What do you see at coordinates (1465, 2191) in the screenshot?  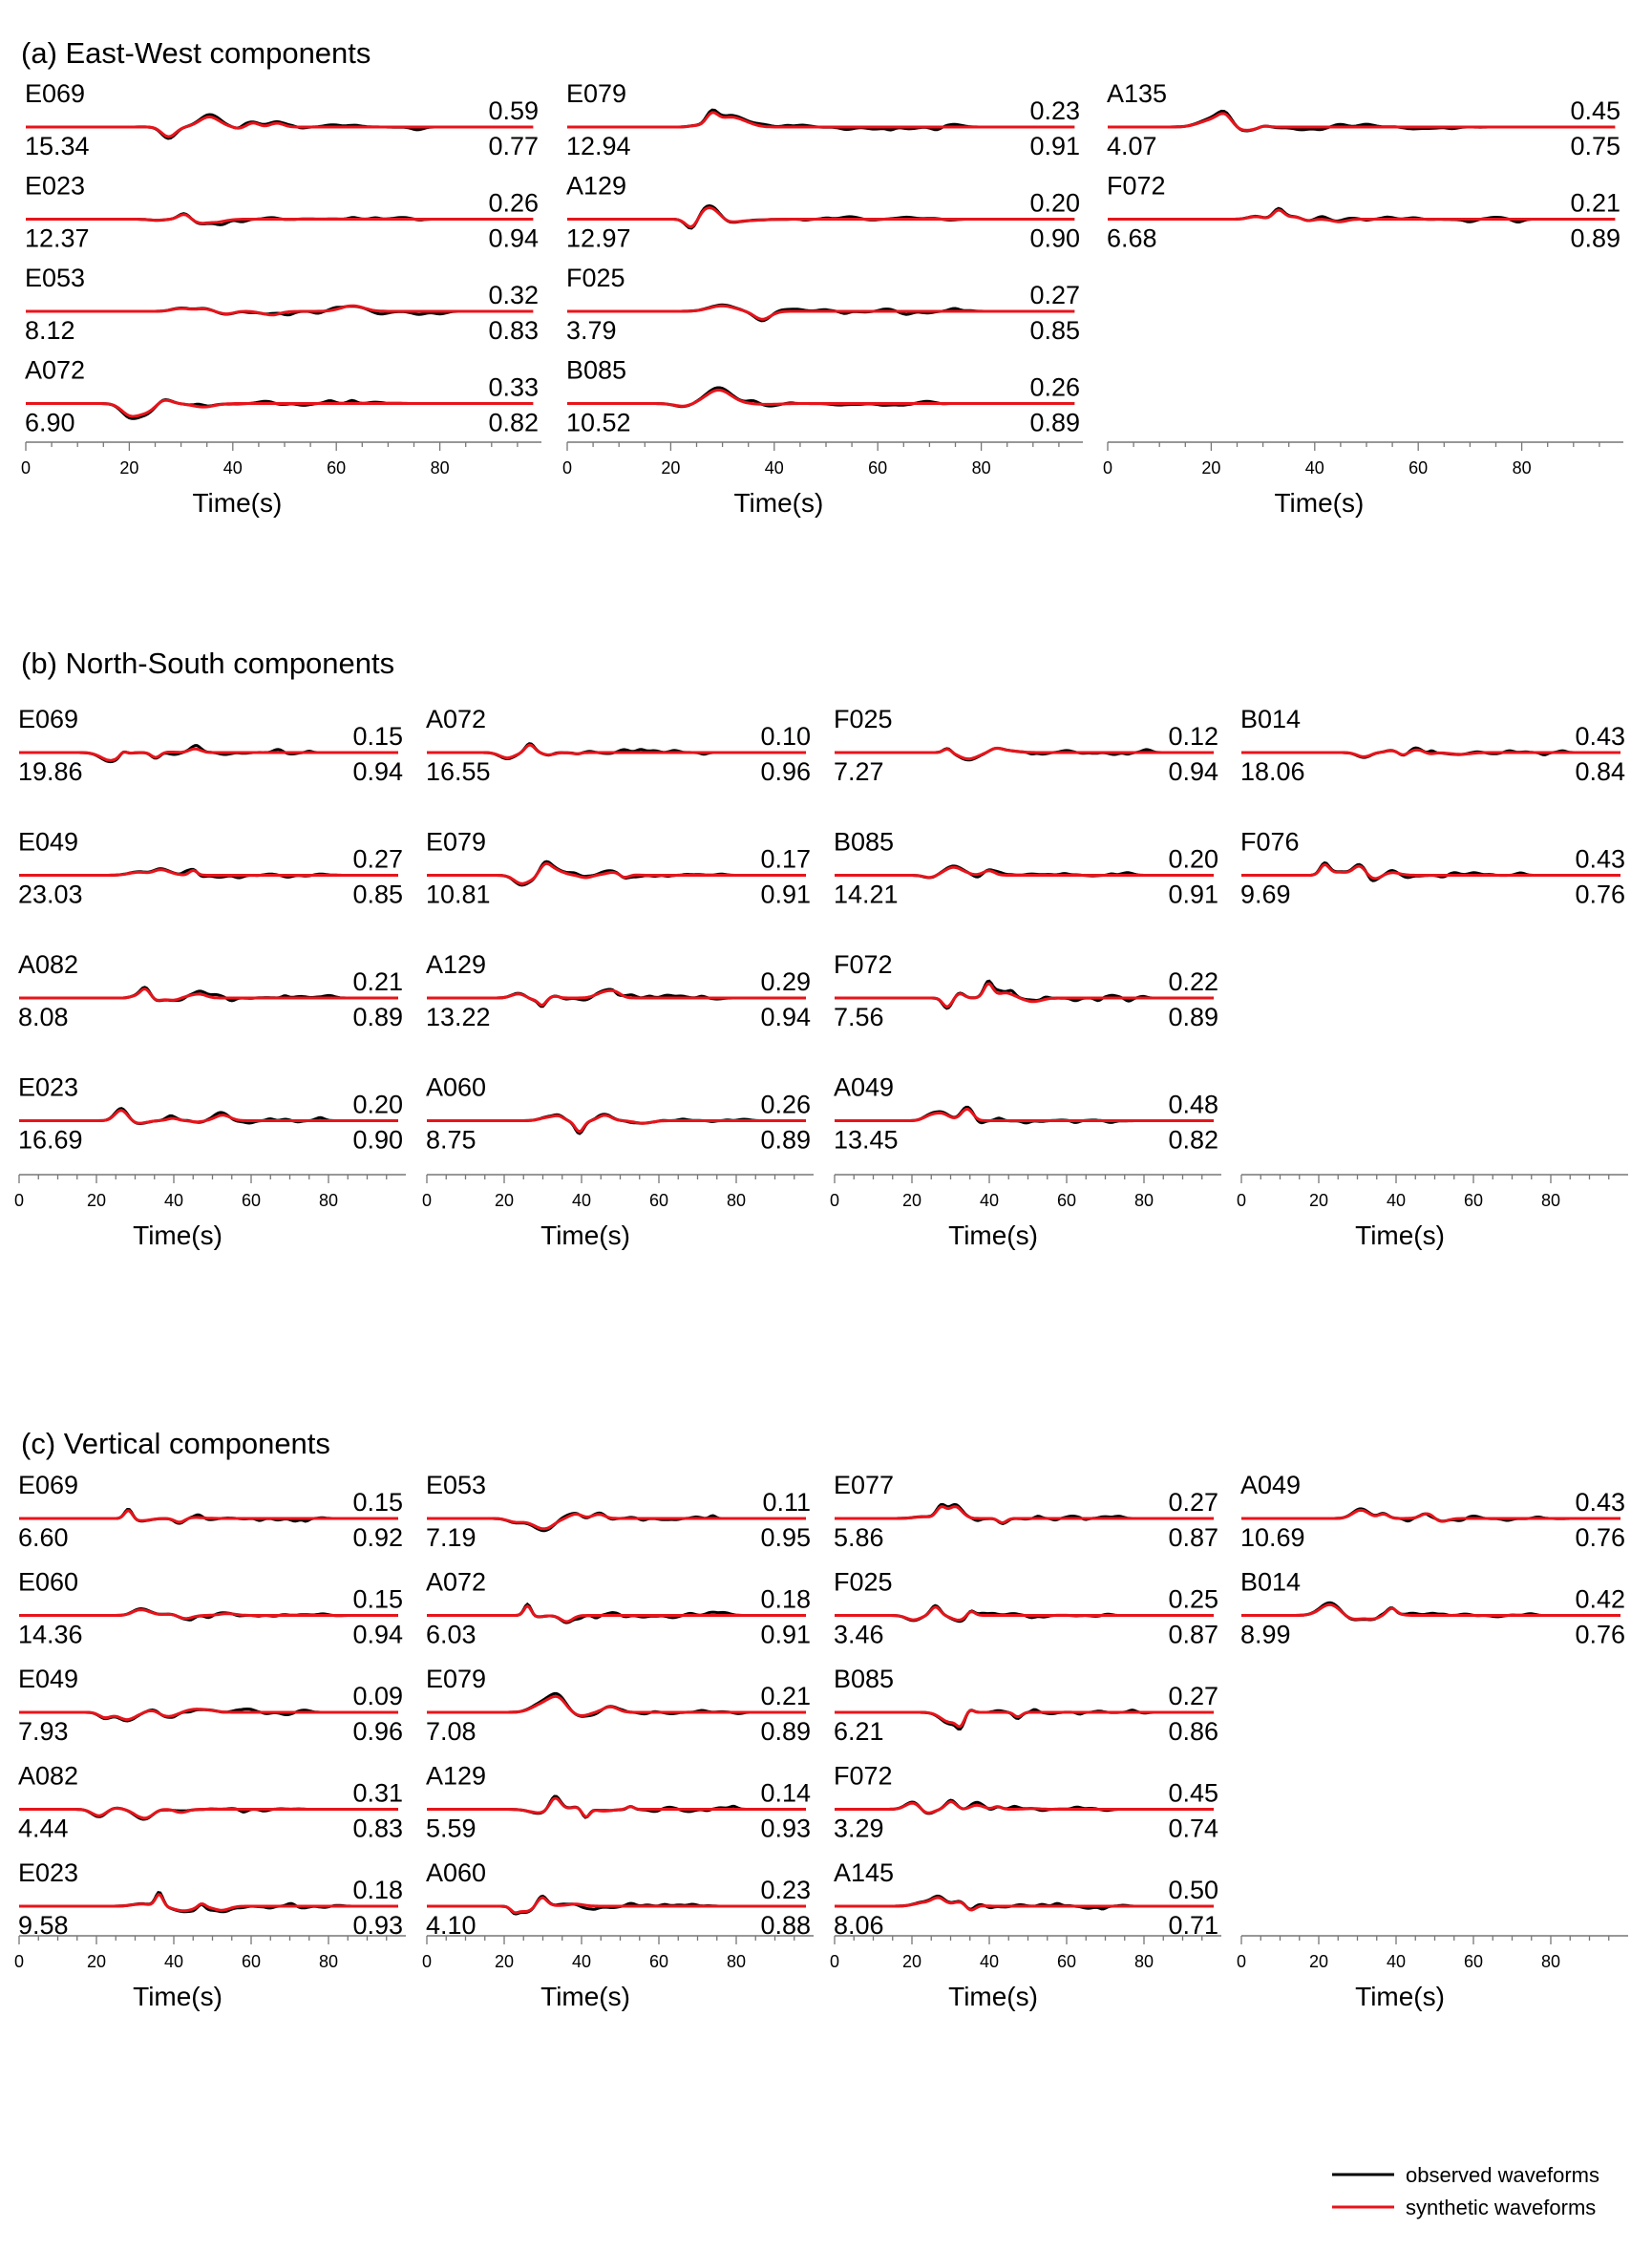 I see `legend: observed waveforms synthetic waveforms` at bounding box center [1465, 2191].